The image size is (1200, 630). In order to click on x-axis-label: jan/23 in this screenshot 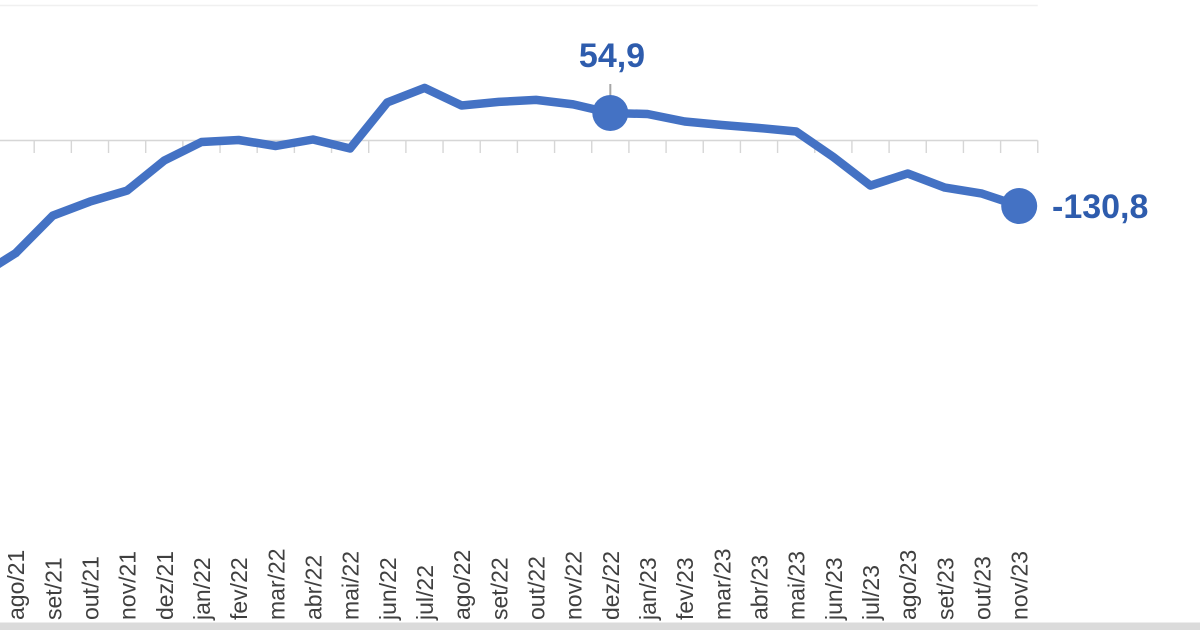, I will do `click(648, 589)`.